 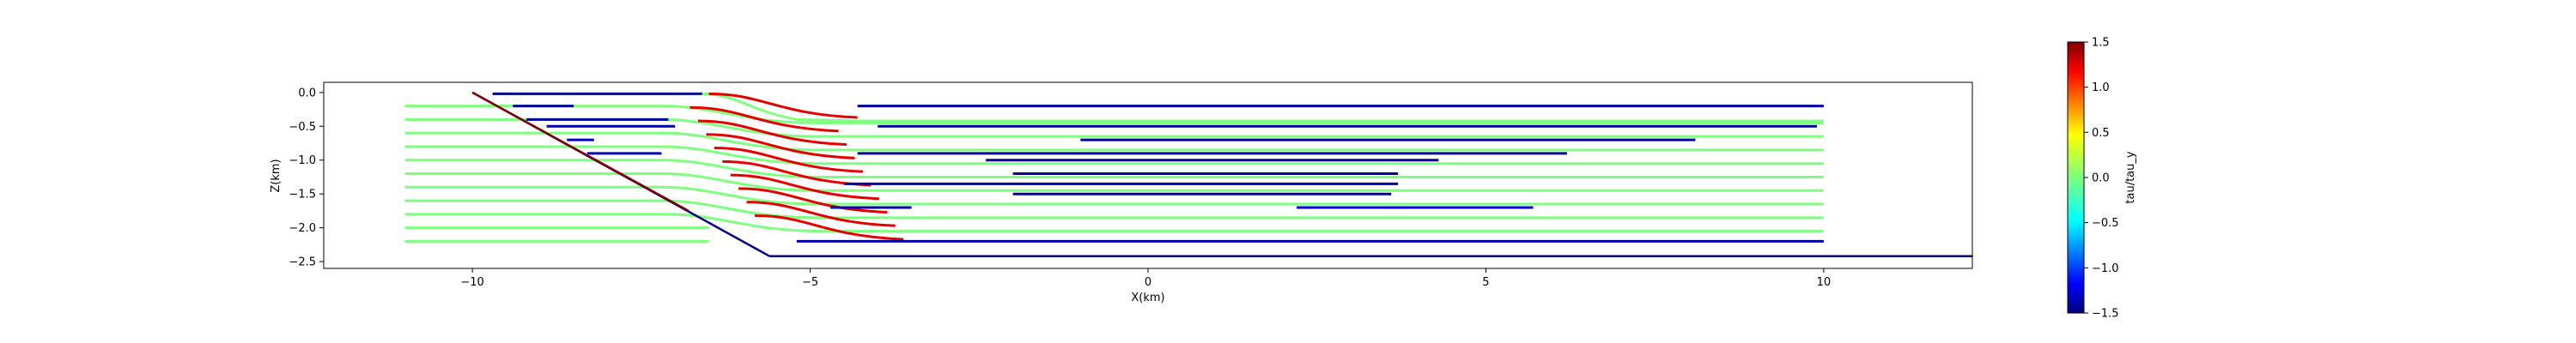 I want to click on colorbar-tick-label: 1.5, so click(x=2101, y=43).